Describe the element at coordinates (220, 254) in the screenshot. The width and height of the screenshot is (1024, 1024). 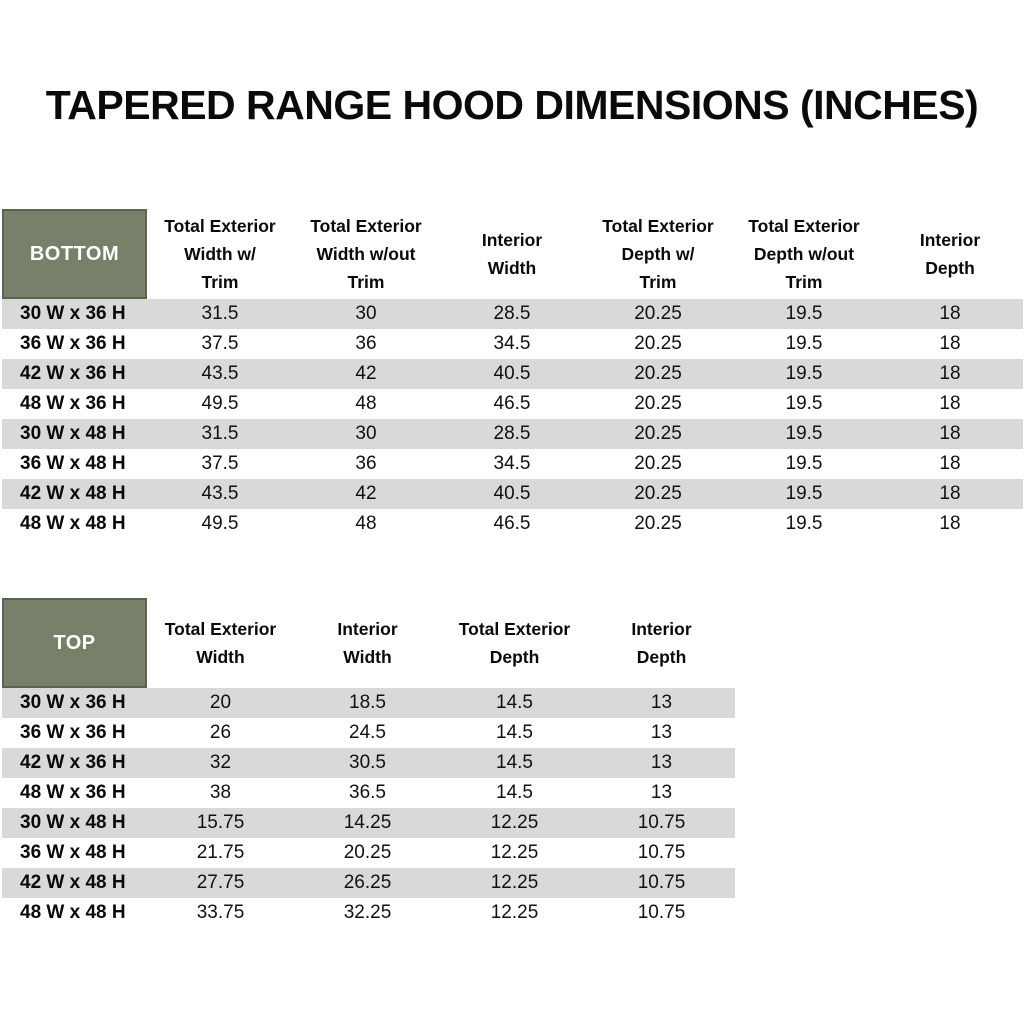
I see `column-header-total-exterior-width-w-trim: Total Exterior Width w/ Trim` at that location.